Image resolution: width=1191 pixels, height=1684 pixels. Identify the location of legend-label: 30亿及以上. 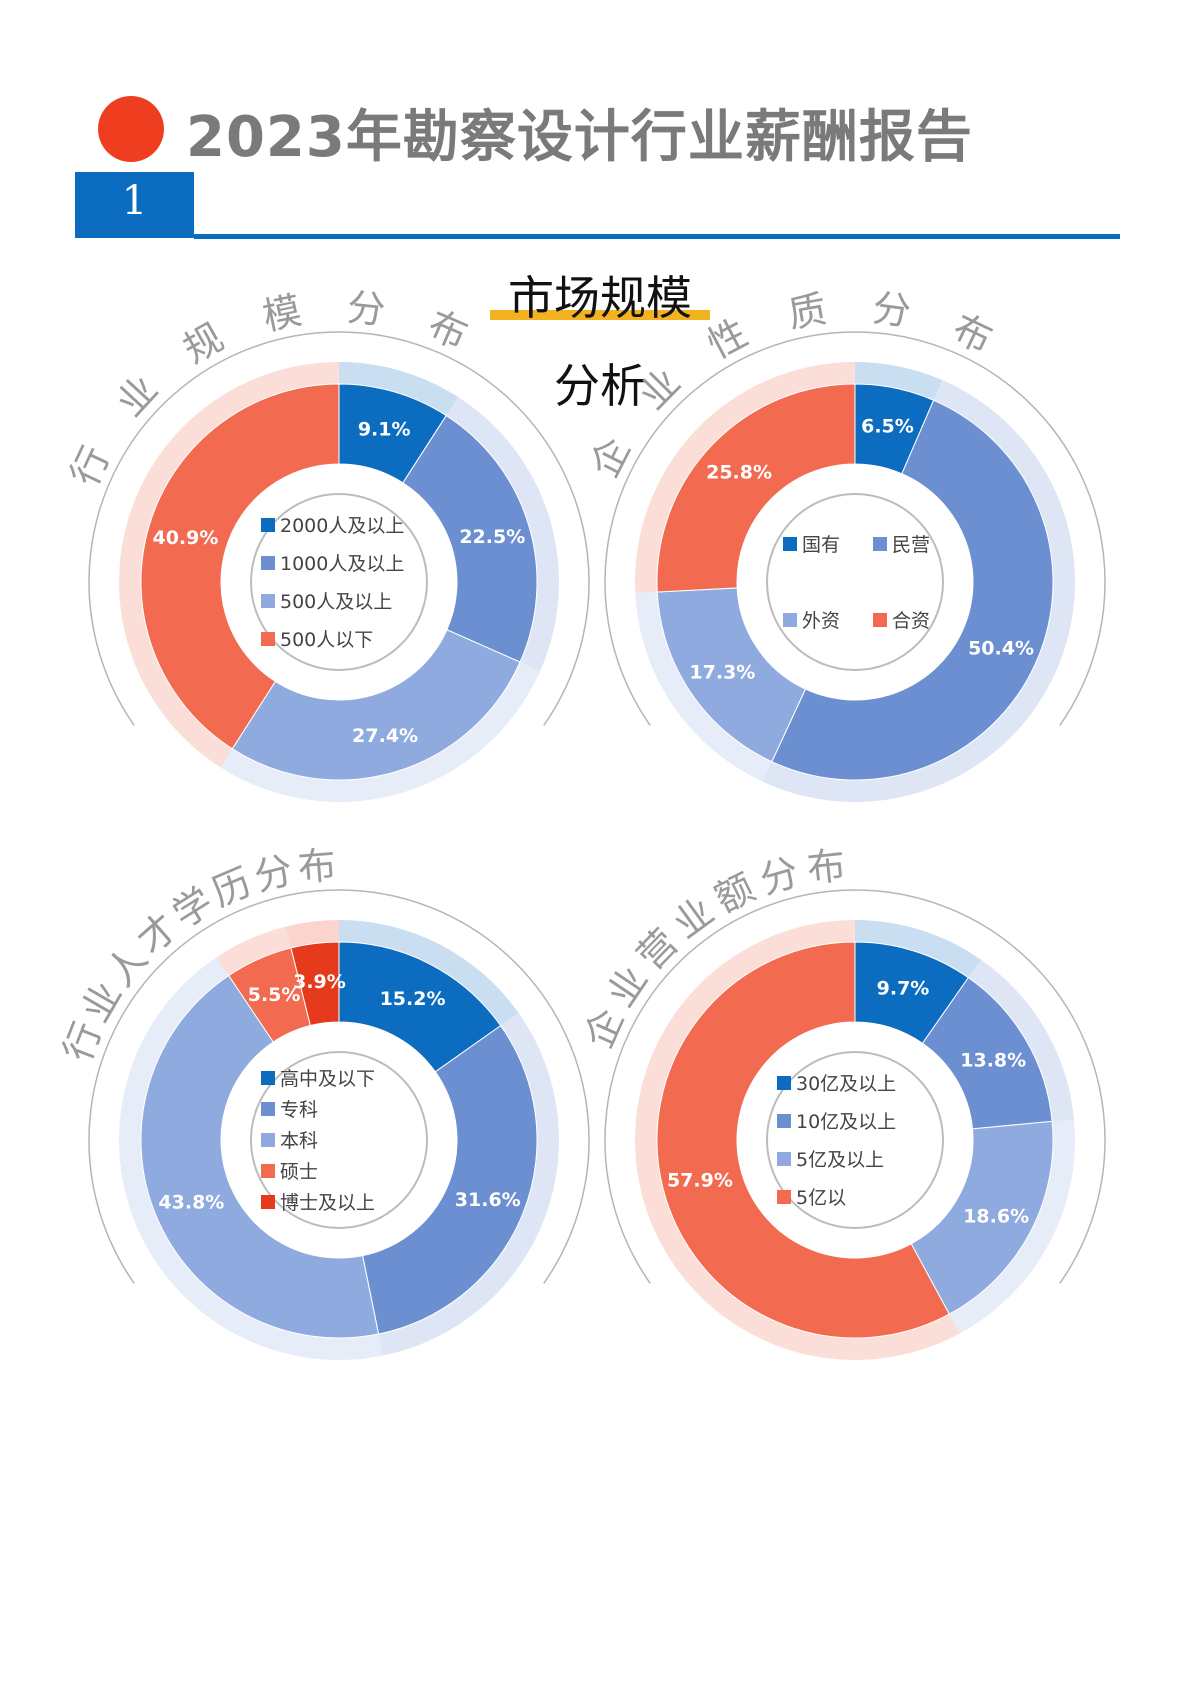
(846, 1084).